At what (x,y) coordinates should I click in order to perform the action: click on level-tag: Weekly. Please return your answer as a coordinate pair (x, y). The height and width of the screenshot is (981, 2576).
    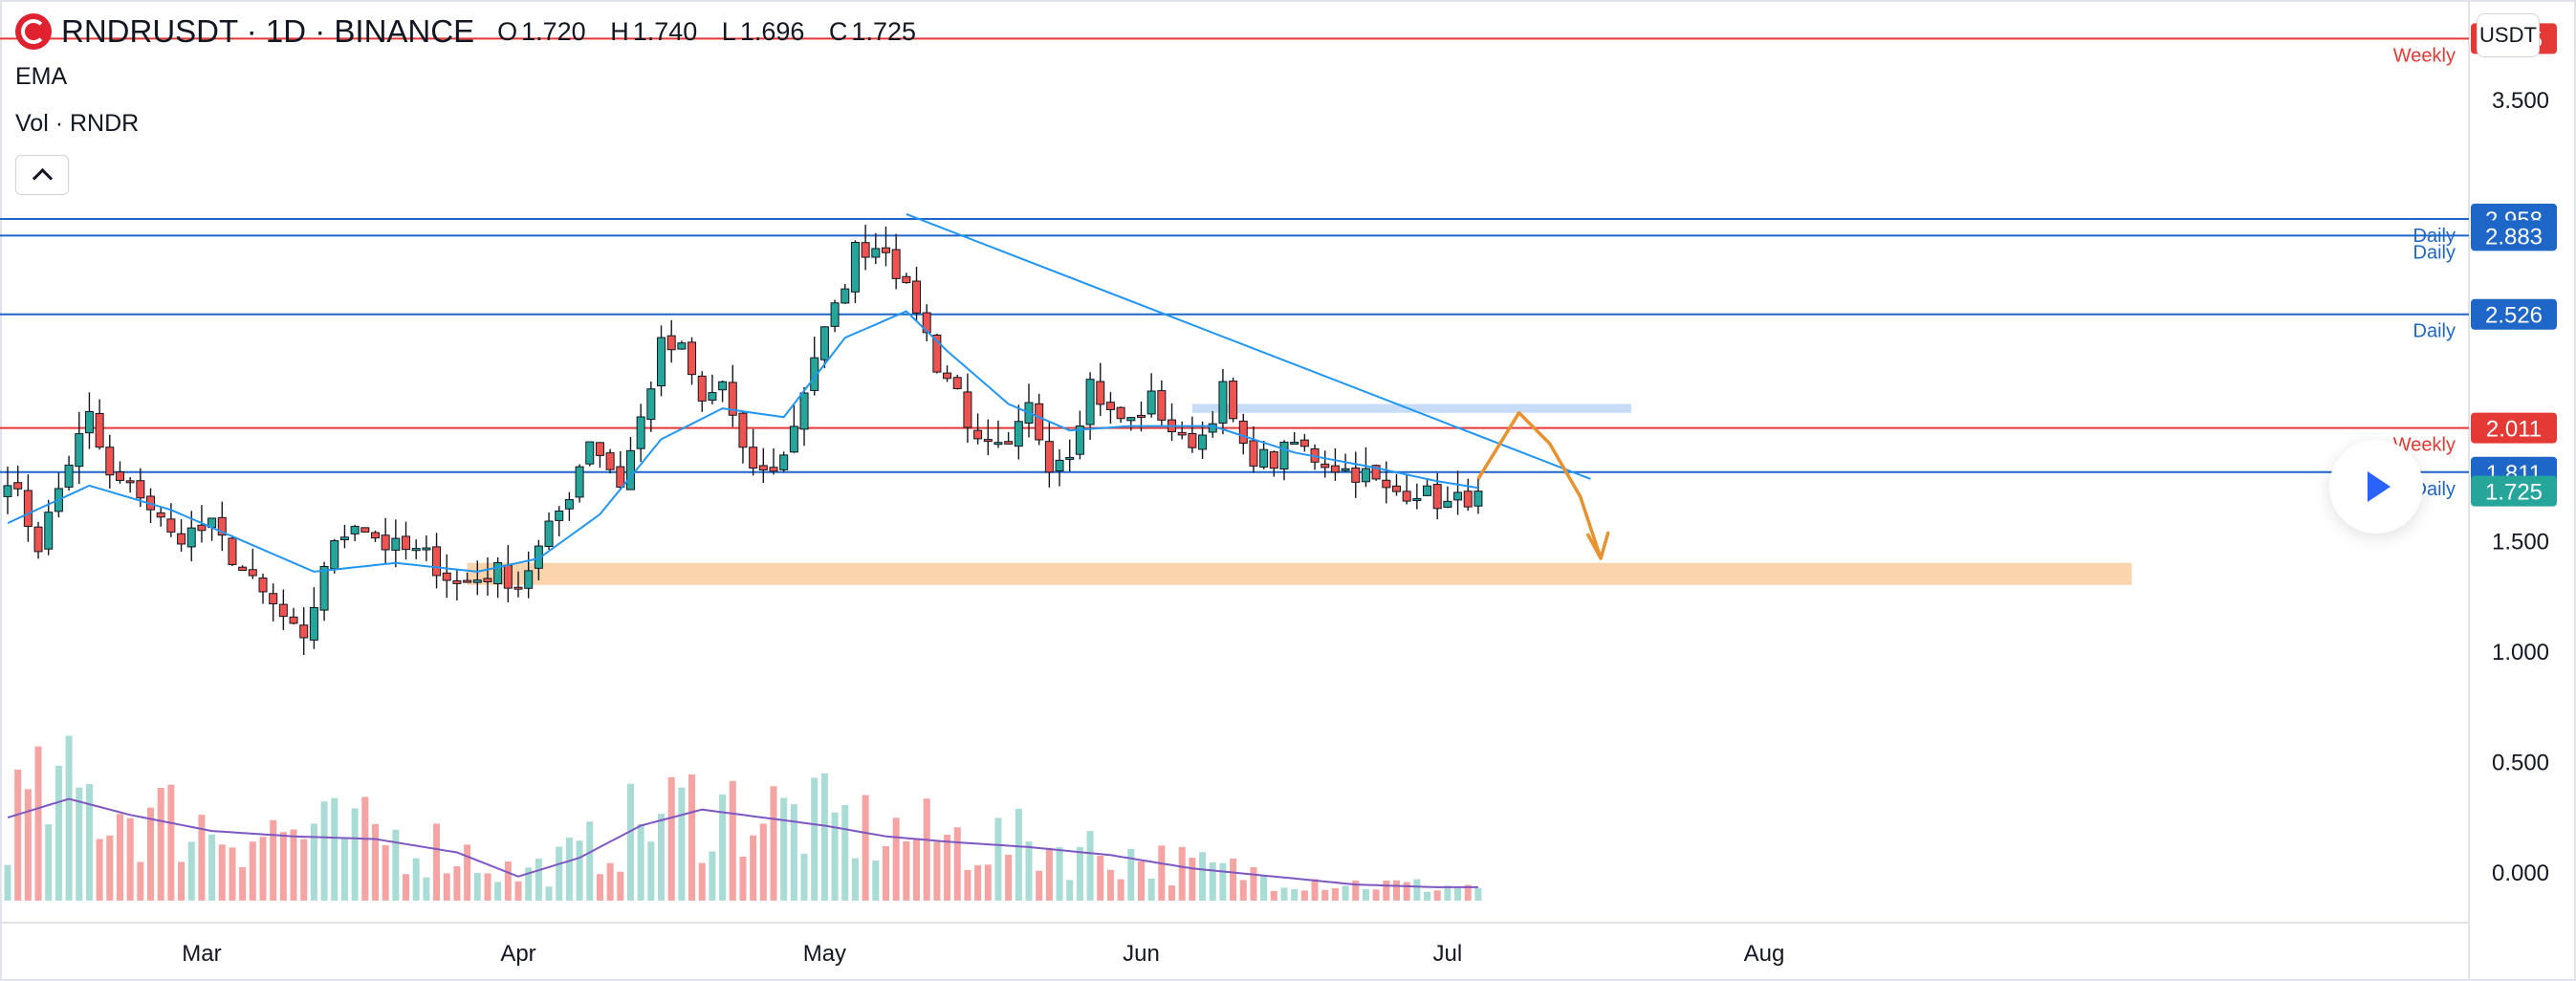
    Looking at the image, I should click on (2424, 445).